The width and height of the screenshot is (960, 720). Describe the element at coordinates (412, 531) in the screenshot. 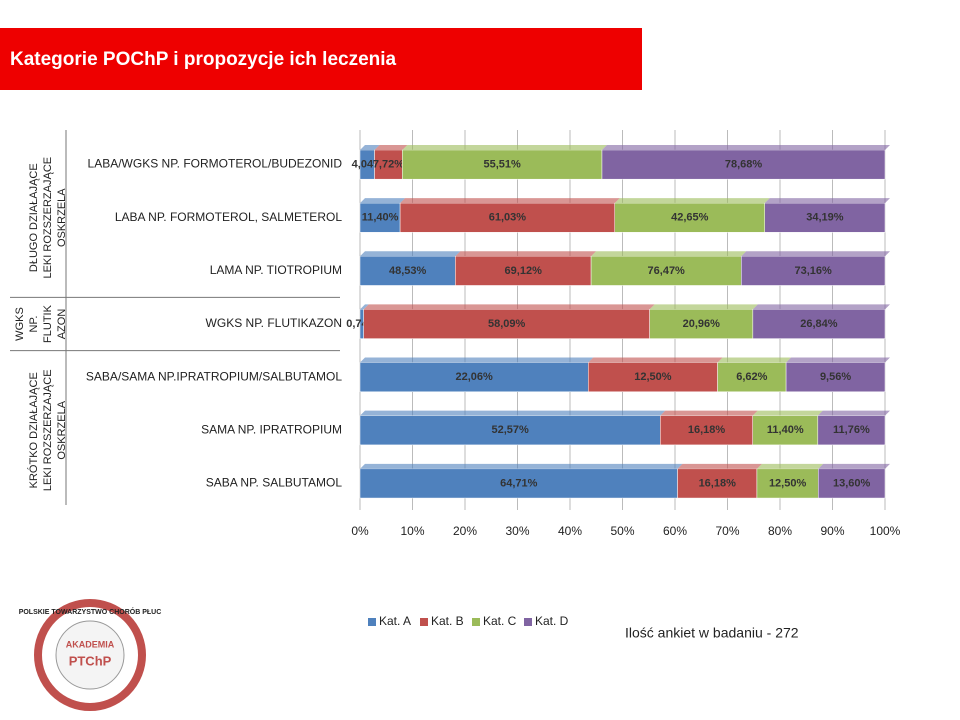

I see `x-tick-label: 10%` at that location.